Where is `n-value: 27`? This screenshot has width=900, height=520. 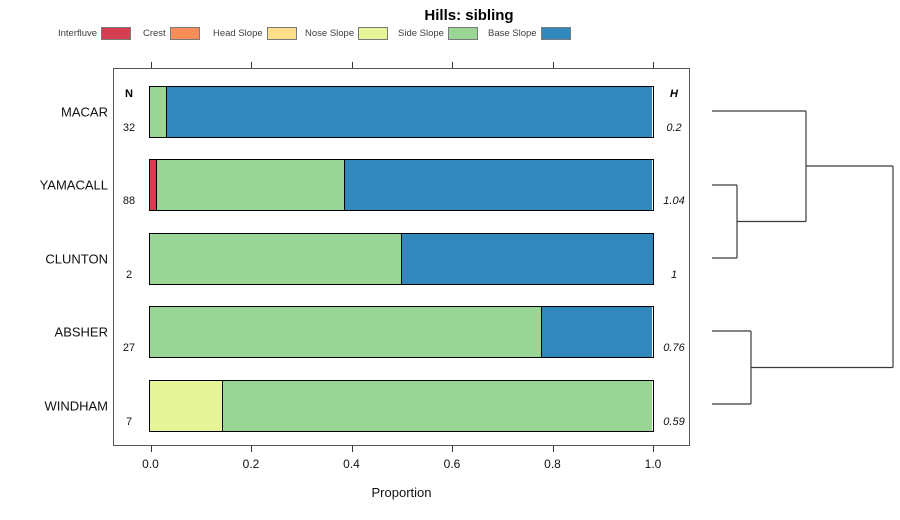
n-value: 27 is located at coordinates (129, 348).